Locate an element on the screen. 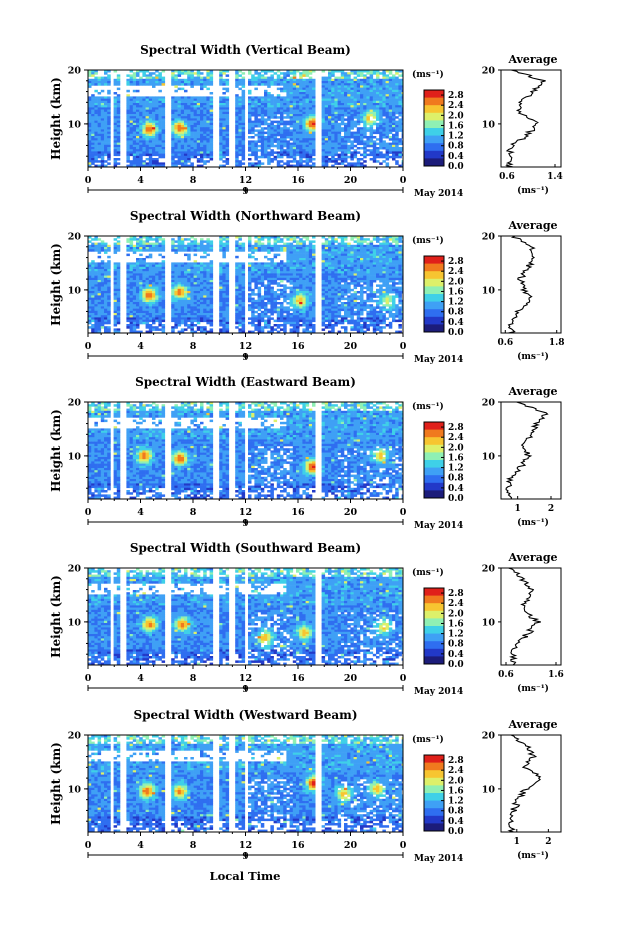  colorbar-segment is located at coordinates (434, 129).